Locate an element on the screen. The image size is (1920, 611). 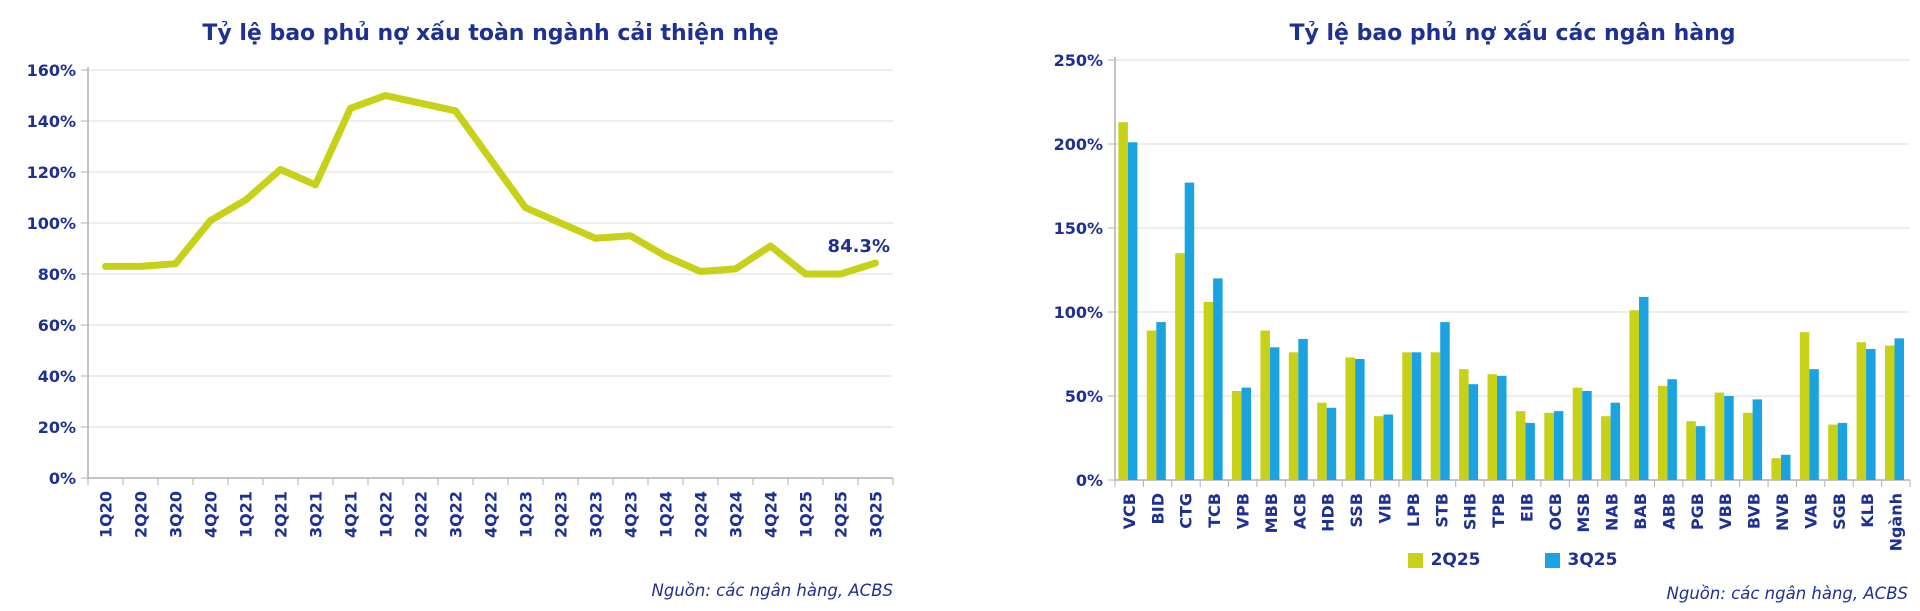
bar-2q25-klb is located at coordinates (1861, 411).